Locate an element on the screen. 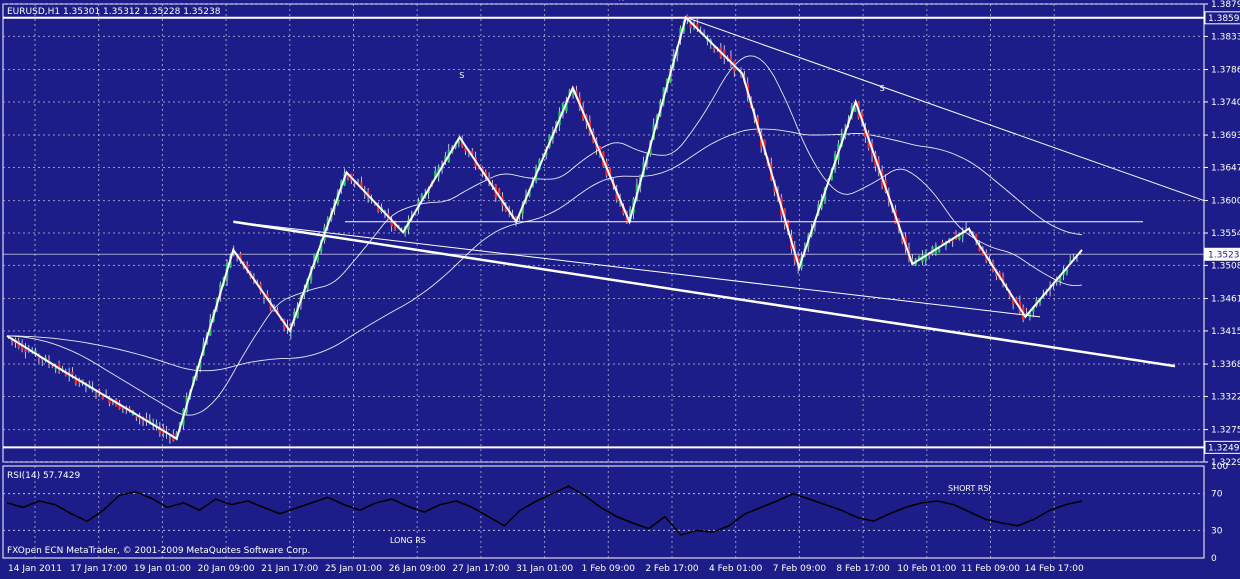 The width and height of the screenshot is (1240, 579). y-tick-label: 1.34150 is located at coordinates (1225, 332).